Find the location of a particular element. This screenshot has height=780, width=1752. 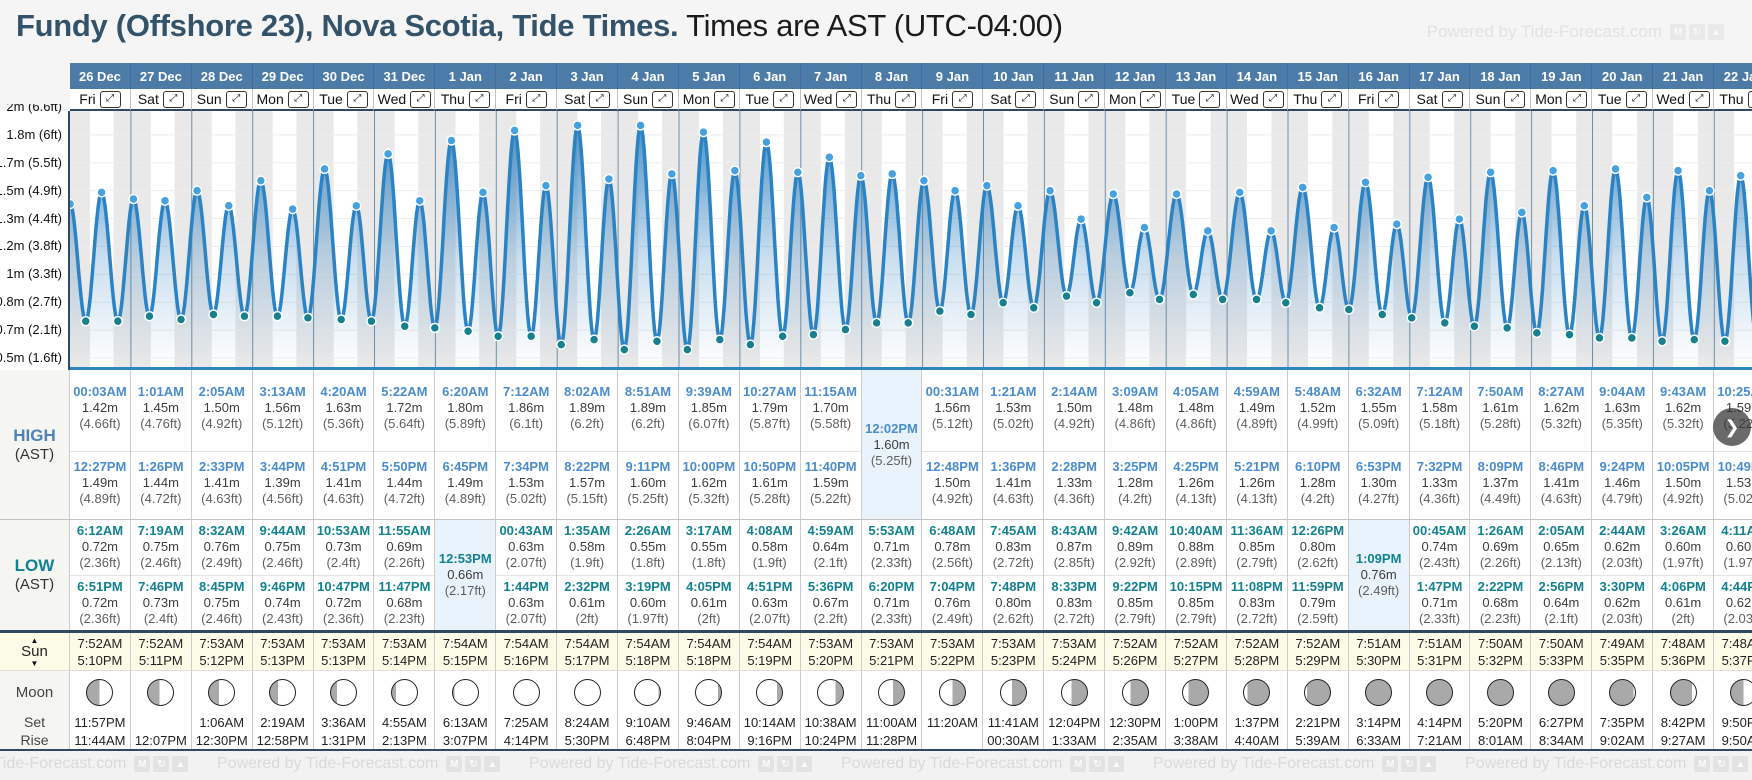

high-tide-height-ft: (5.28ft) is located at coordinates (1500, 423).